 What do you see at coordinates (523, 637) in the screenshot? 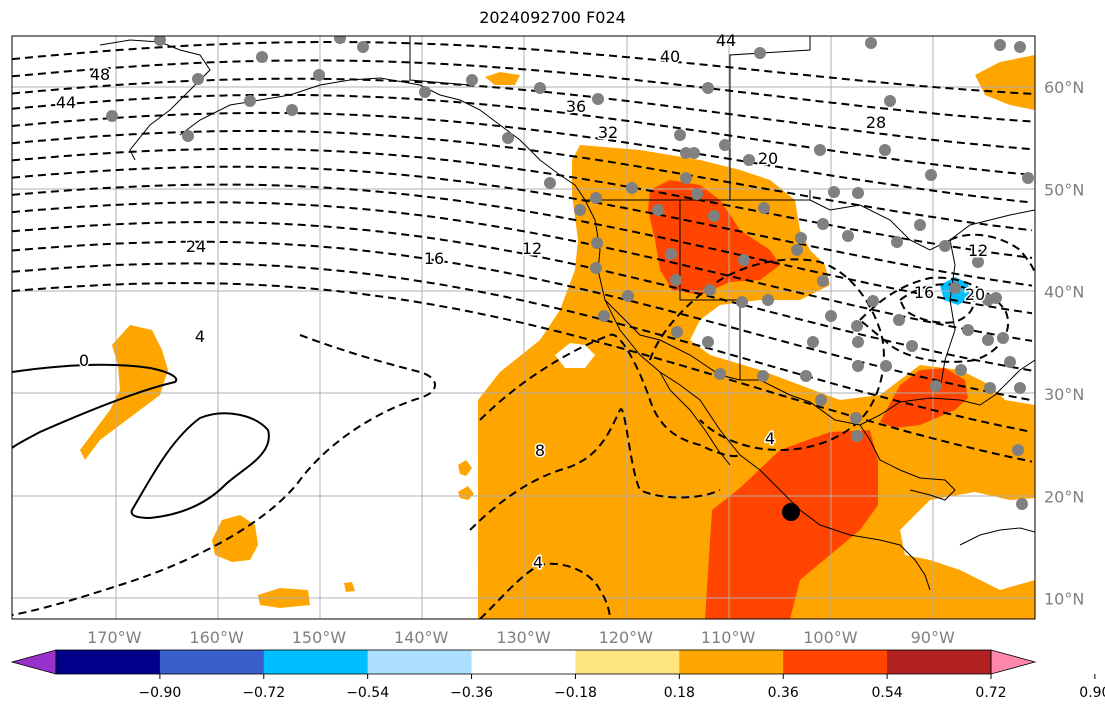
I see `lon-tick-label: 130°W` at bounding box center [523, 637].